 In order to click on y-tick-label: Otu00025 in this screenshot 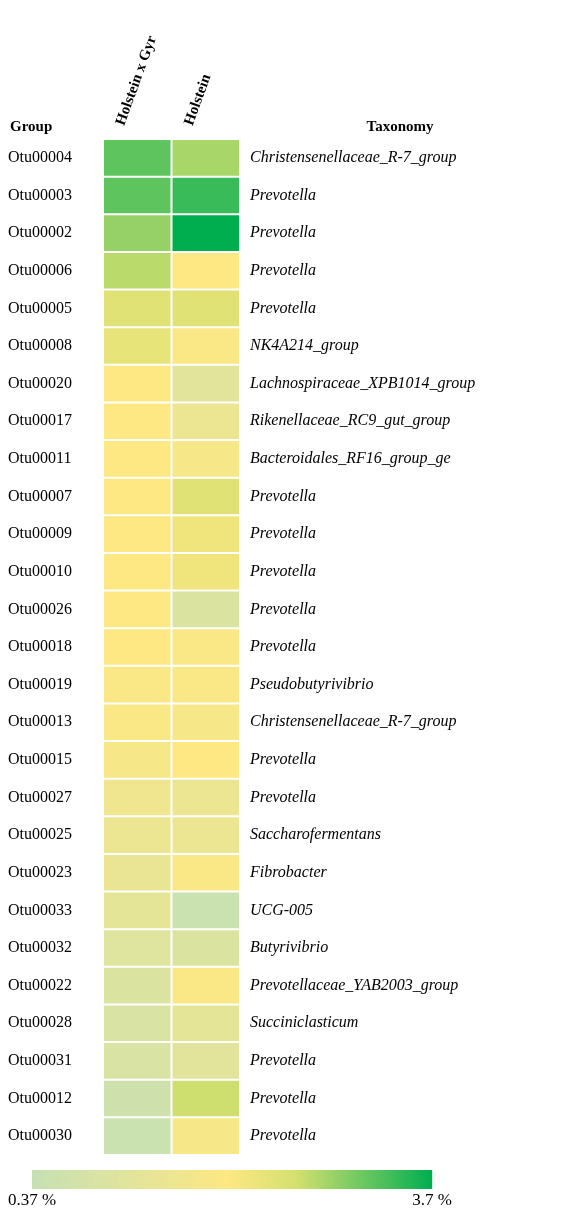, I will do `click(40, 834)`.